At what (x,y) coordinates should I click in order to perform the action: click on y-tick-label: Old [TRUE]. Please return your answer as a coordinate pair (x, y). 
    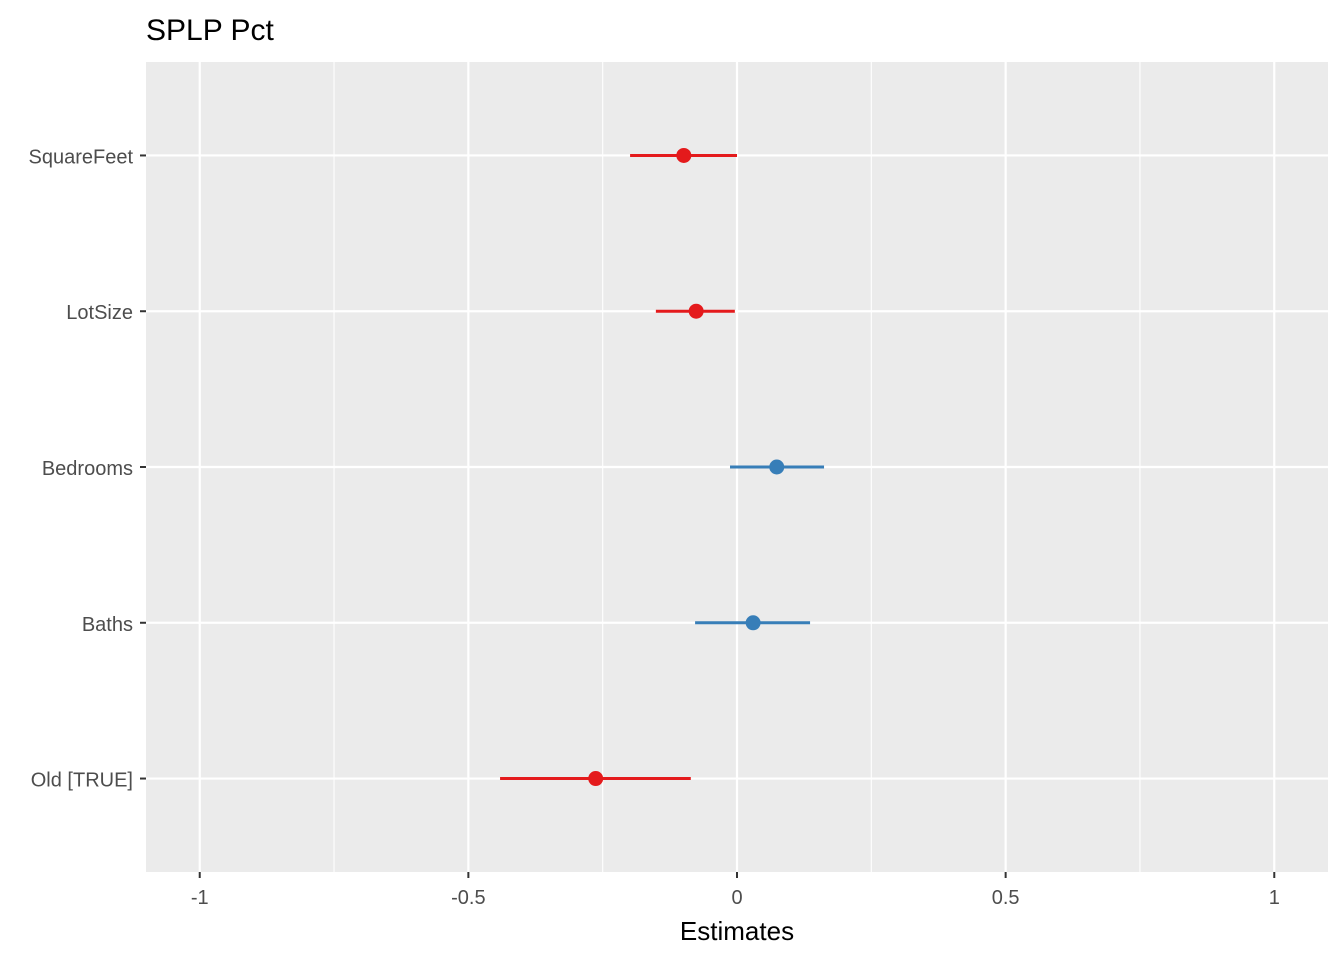
    Looking at the image, I should click on (82, 781).